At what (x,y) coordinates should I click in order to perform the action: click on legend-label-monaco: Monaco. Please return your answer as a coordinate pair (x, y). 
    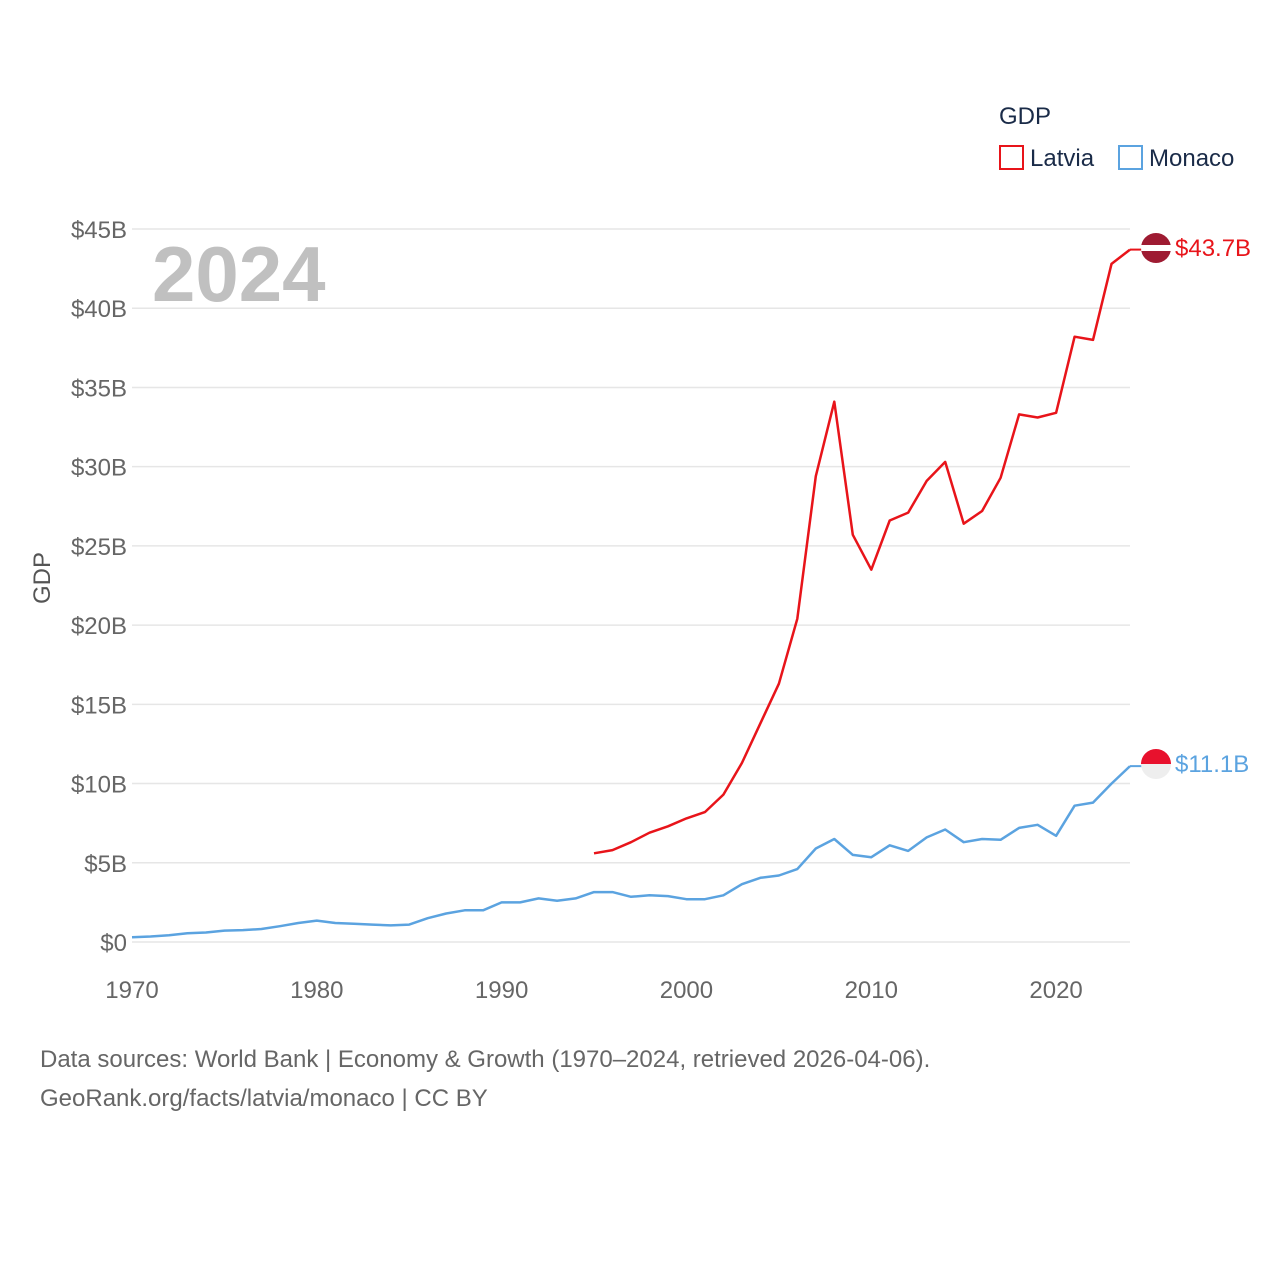
    Looking at the image, I should click on (1191, 158).